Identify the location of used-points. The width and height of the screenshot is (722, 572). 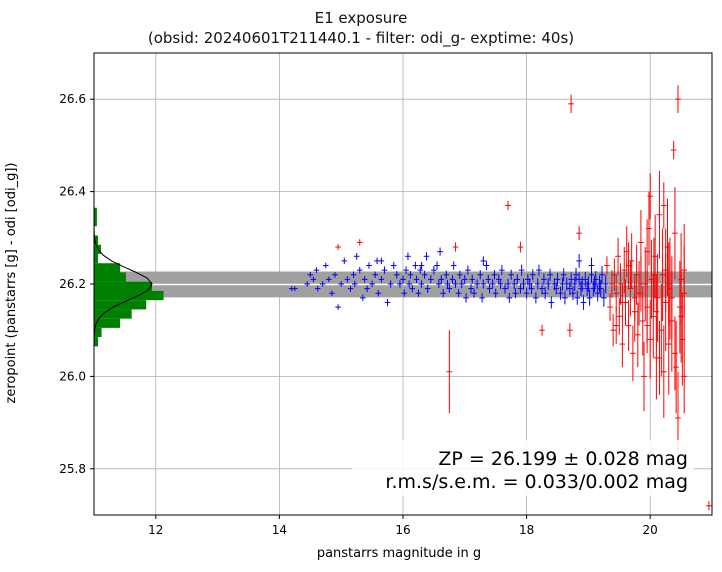
(448, 278).